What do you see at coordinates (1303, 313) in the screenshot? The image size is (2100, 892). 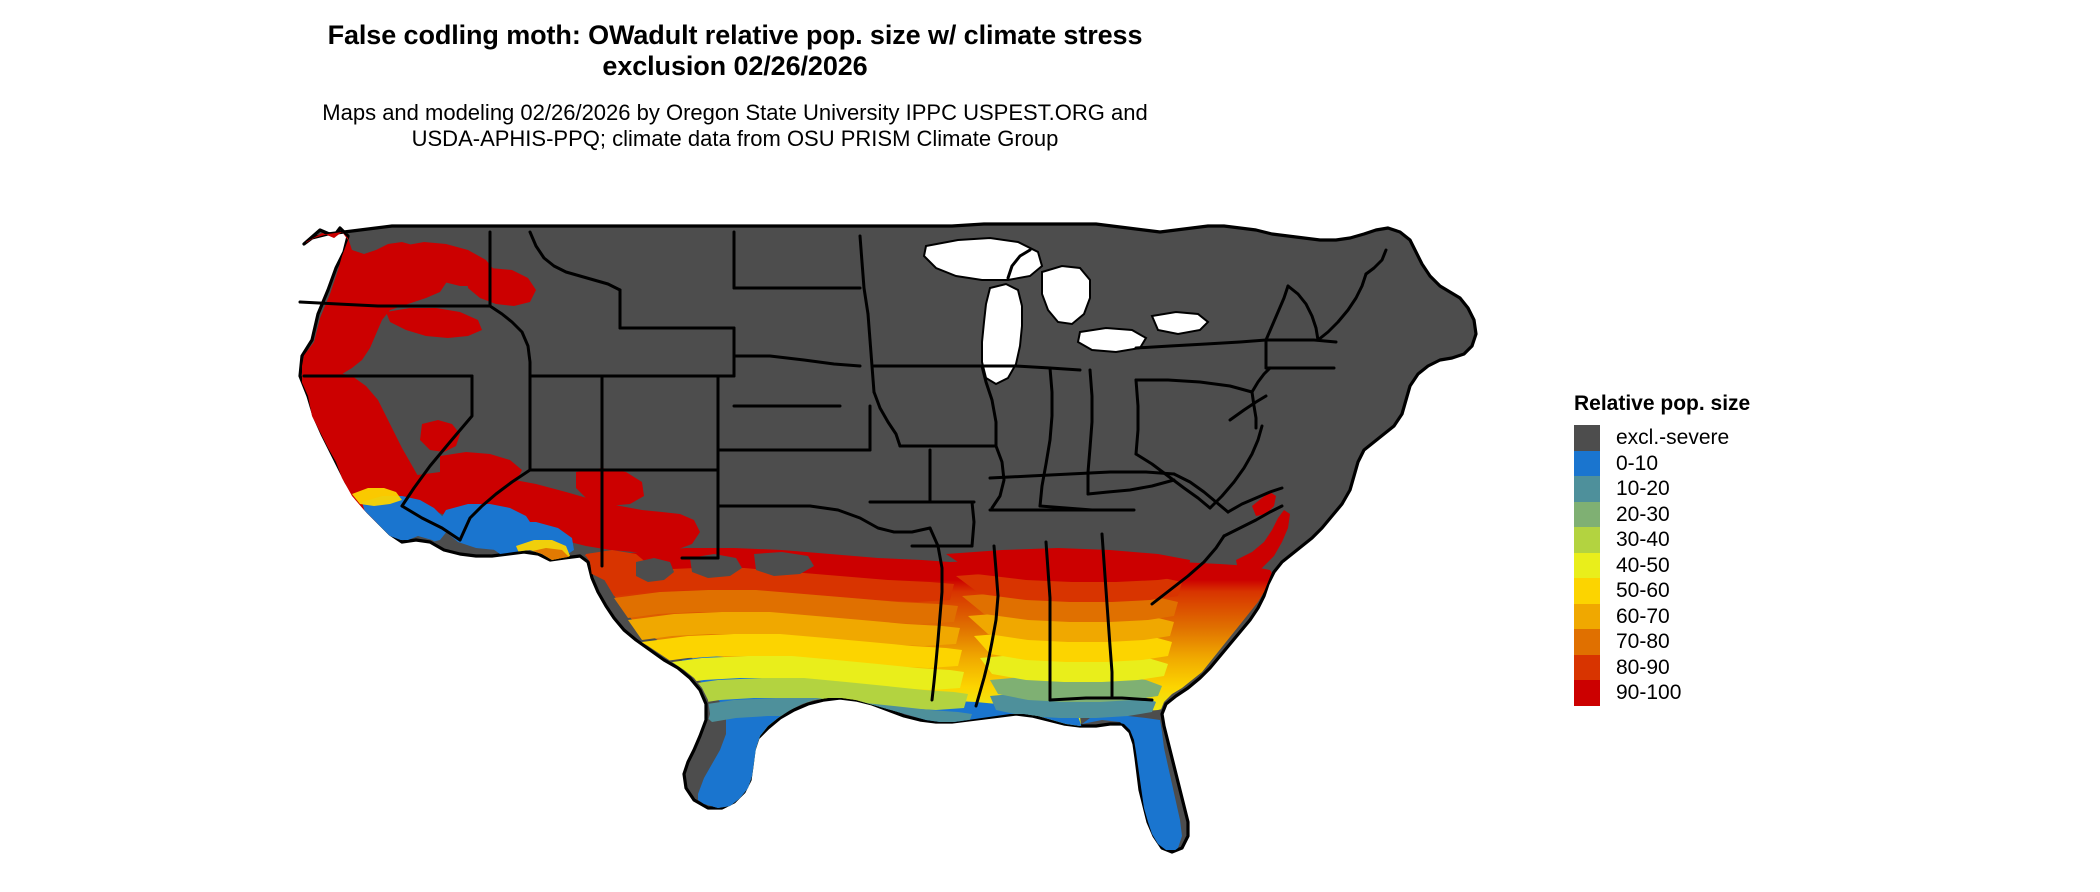 I see `border-vt-nh` at bounding box center [1303, 313].